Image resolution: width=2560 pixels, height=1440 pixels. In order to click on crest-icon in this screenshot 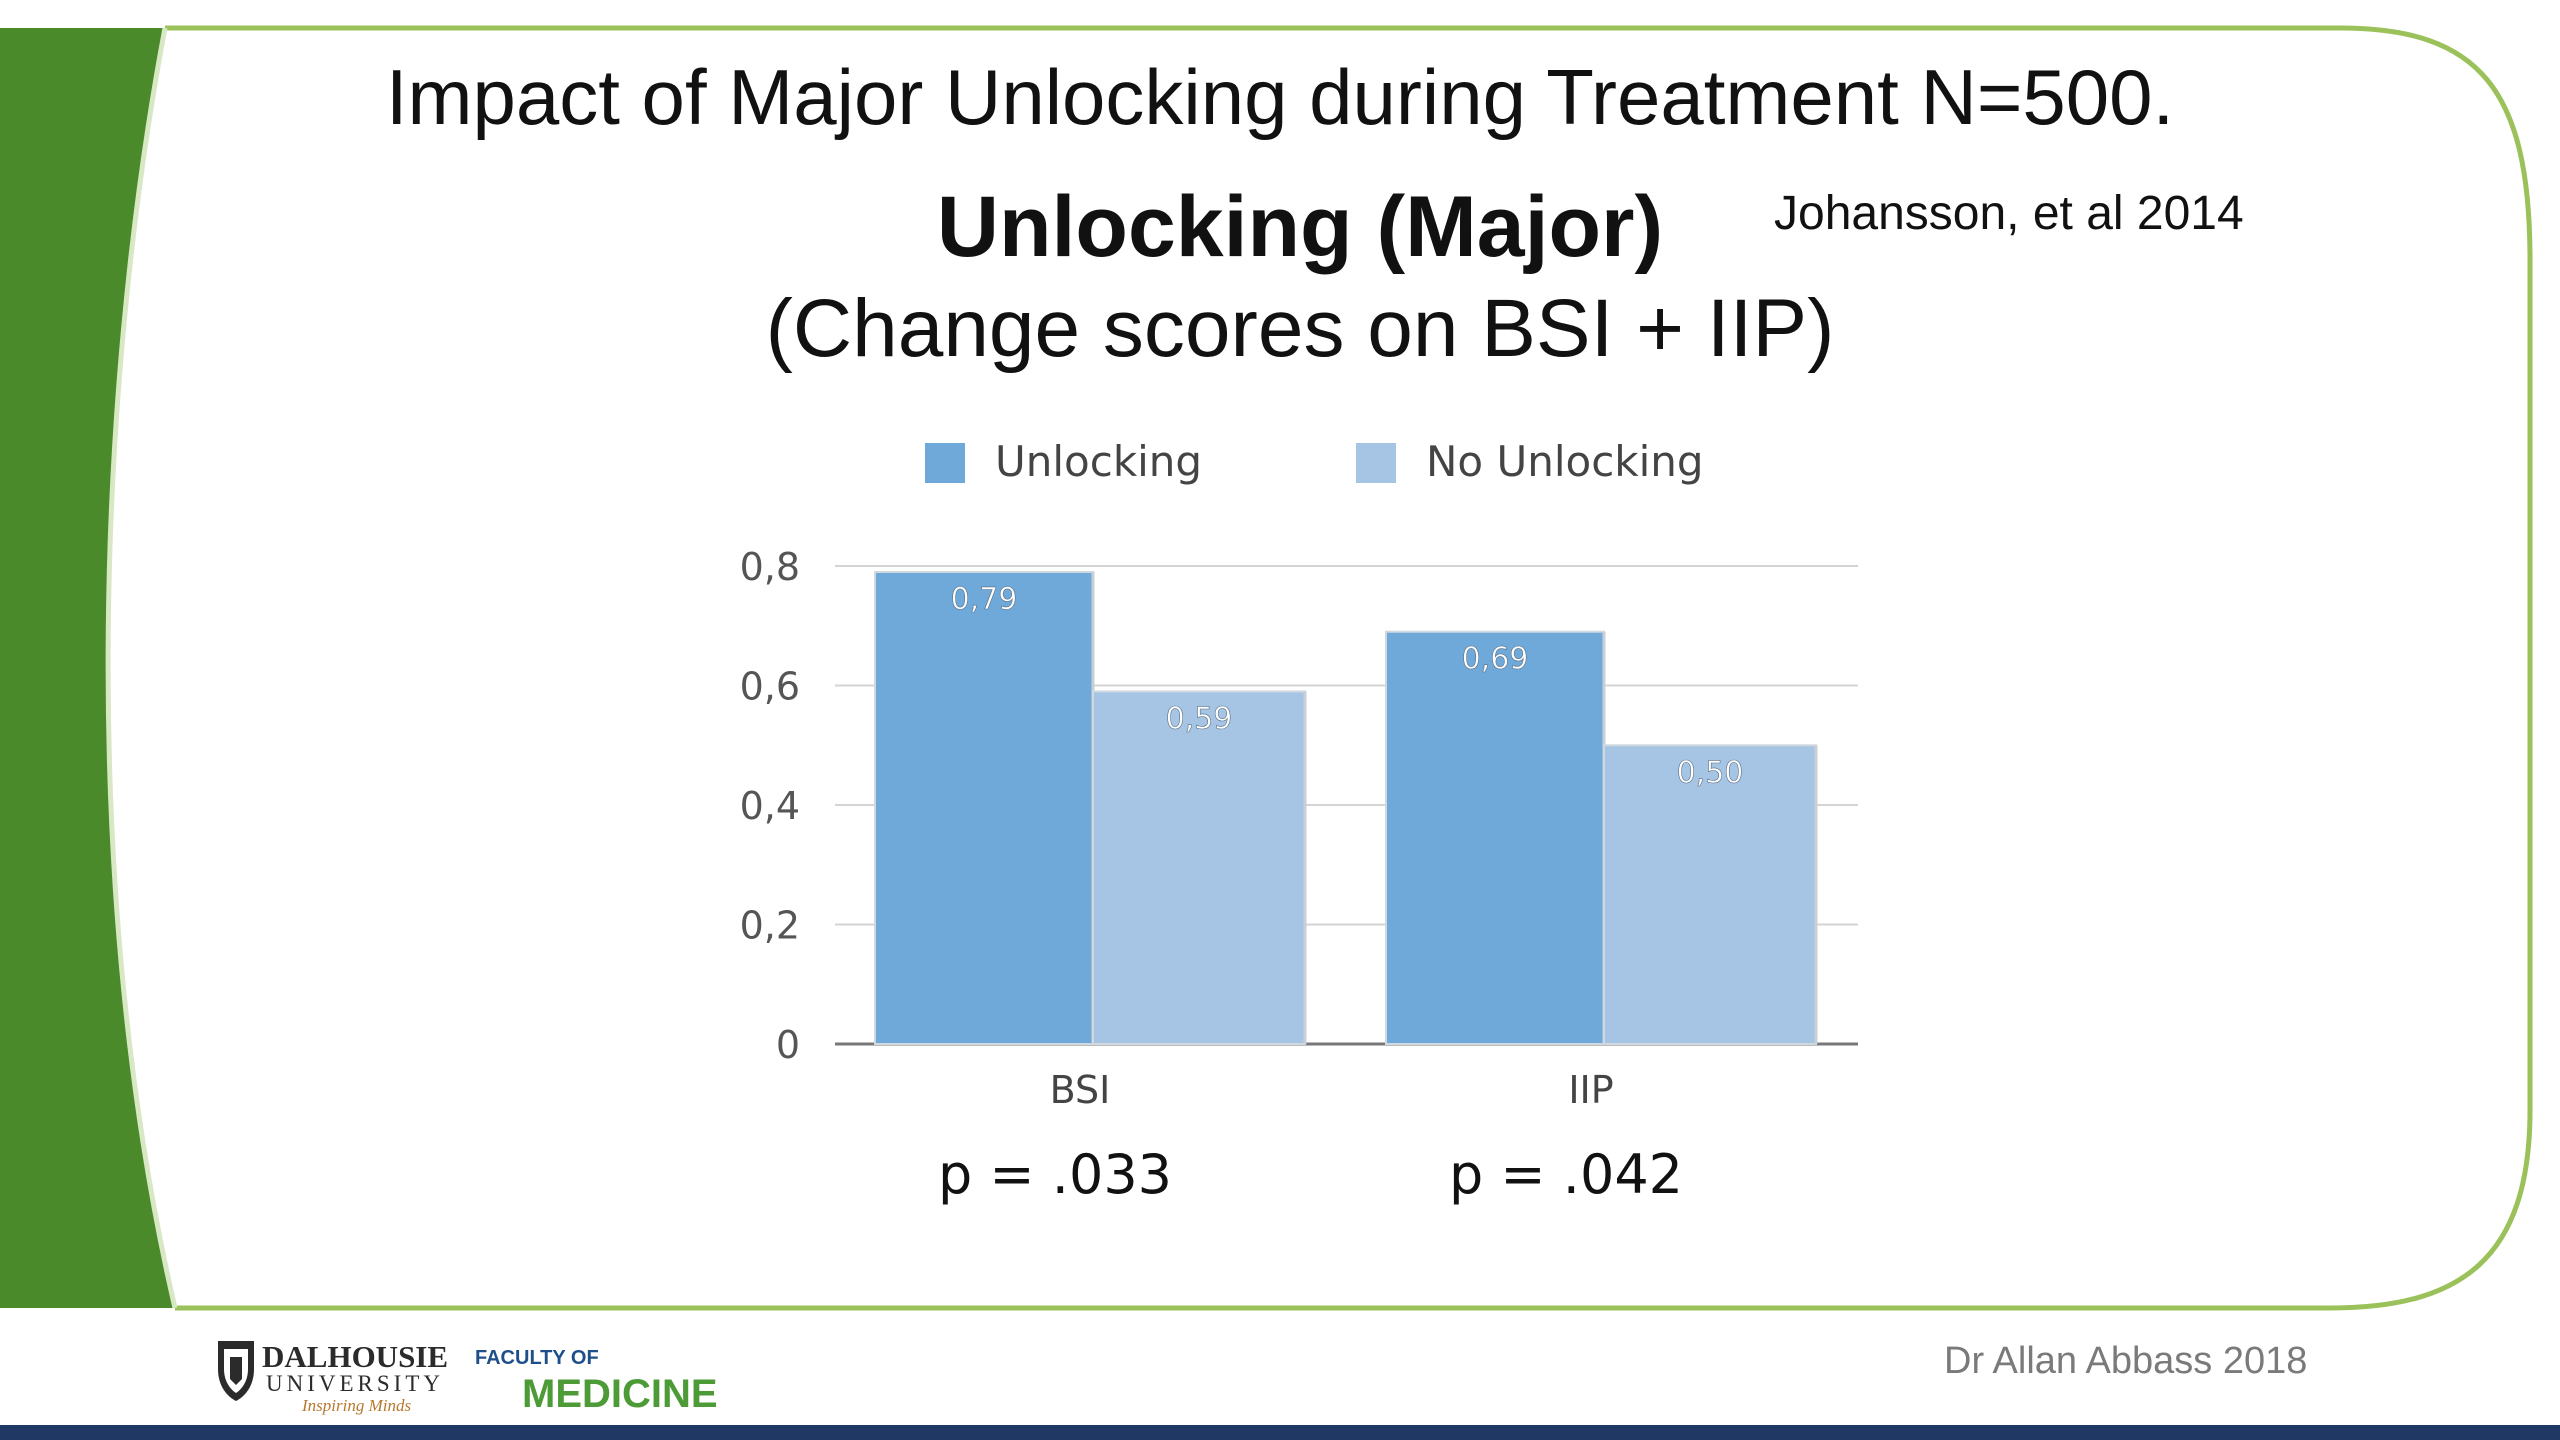, I will do `click(236, 1371)`.